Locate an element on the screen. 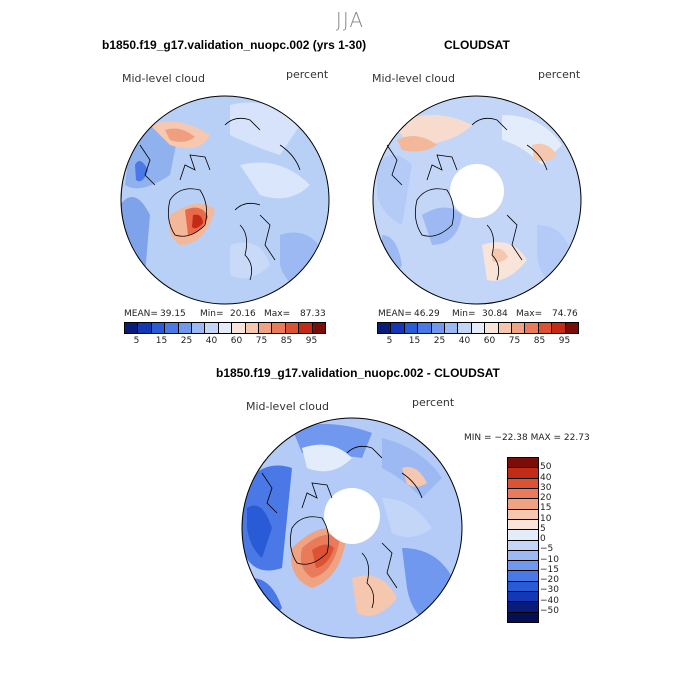  panel1-colorbar-ticks: 5 15 25 40 60 75 85 95 is located at coordinates (224, 342).